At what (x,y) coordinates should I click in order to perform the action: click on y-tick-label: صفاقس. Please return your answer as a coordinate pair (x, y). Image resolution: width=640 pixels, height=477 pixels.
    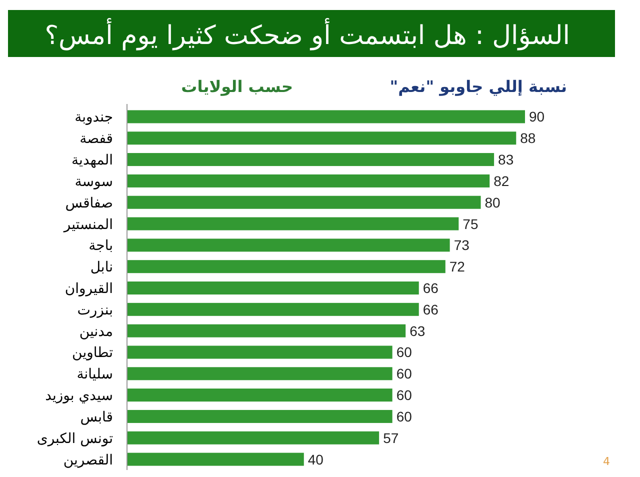
    Looking at the image, I should click on (89, 203).